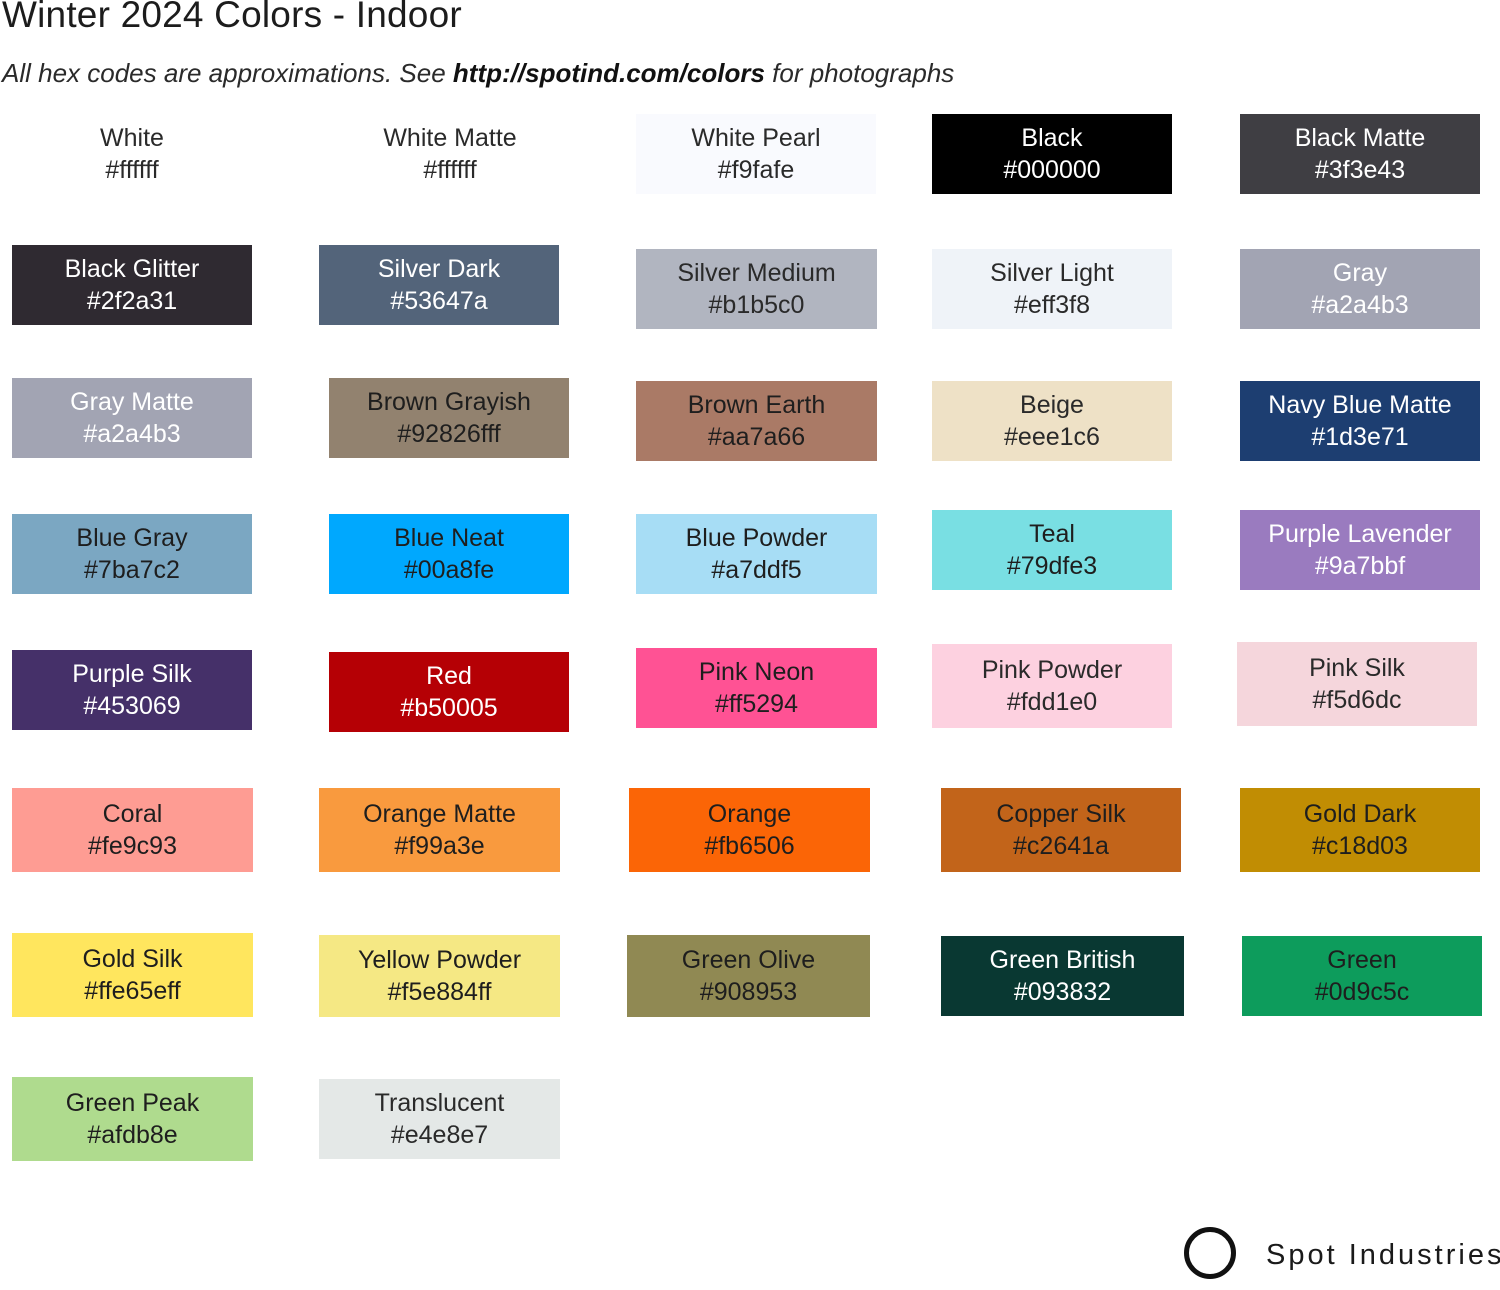  Describe the element at coordinates (132, 137) in the screenshot. I see `swatch-name: White` at that location.